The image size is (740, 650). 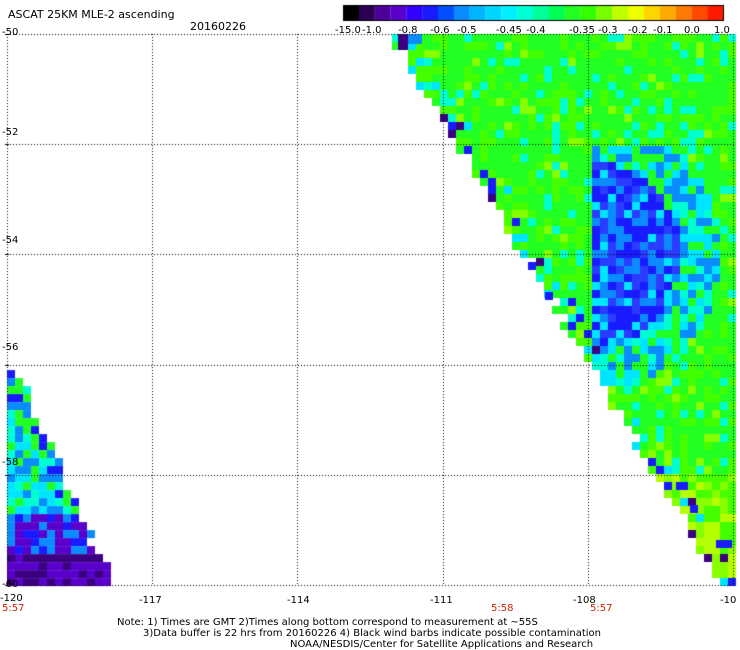 I want to click on lat-tick: -58, so click(x=10, y=462).